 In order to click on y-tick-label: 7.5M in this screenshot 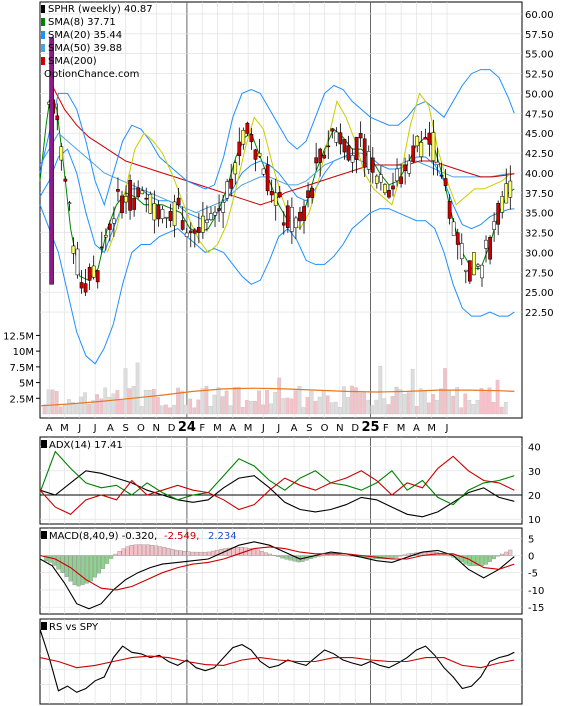, I will do `click(21, 368)`.